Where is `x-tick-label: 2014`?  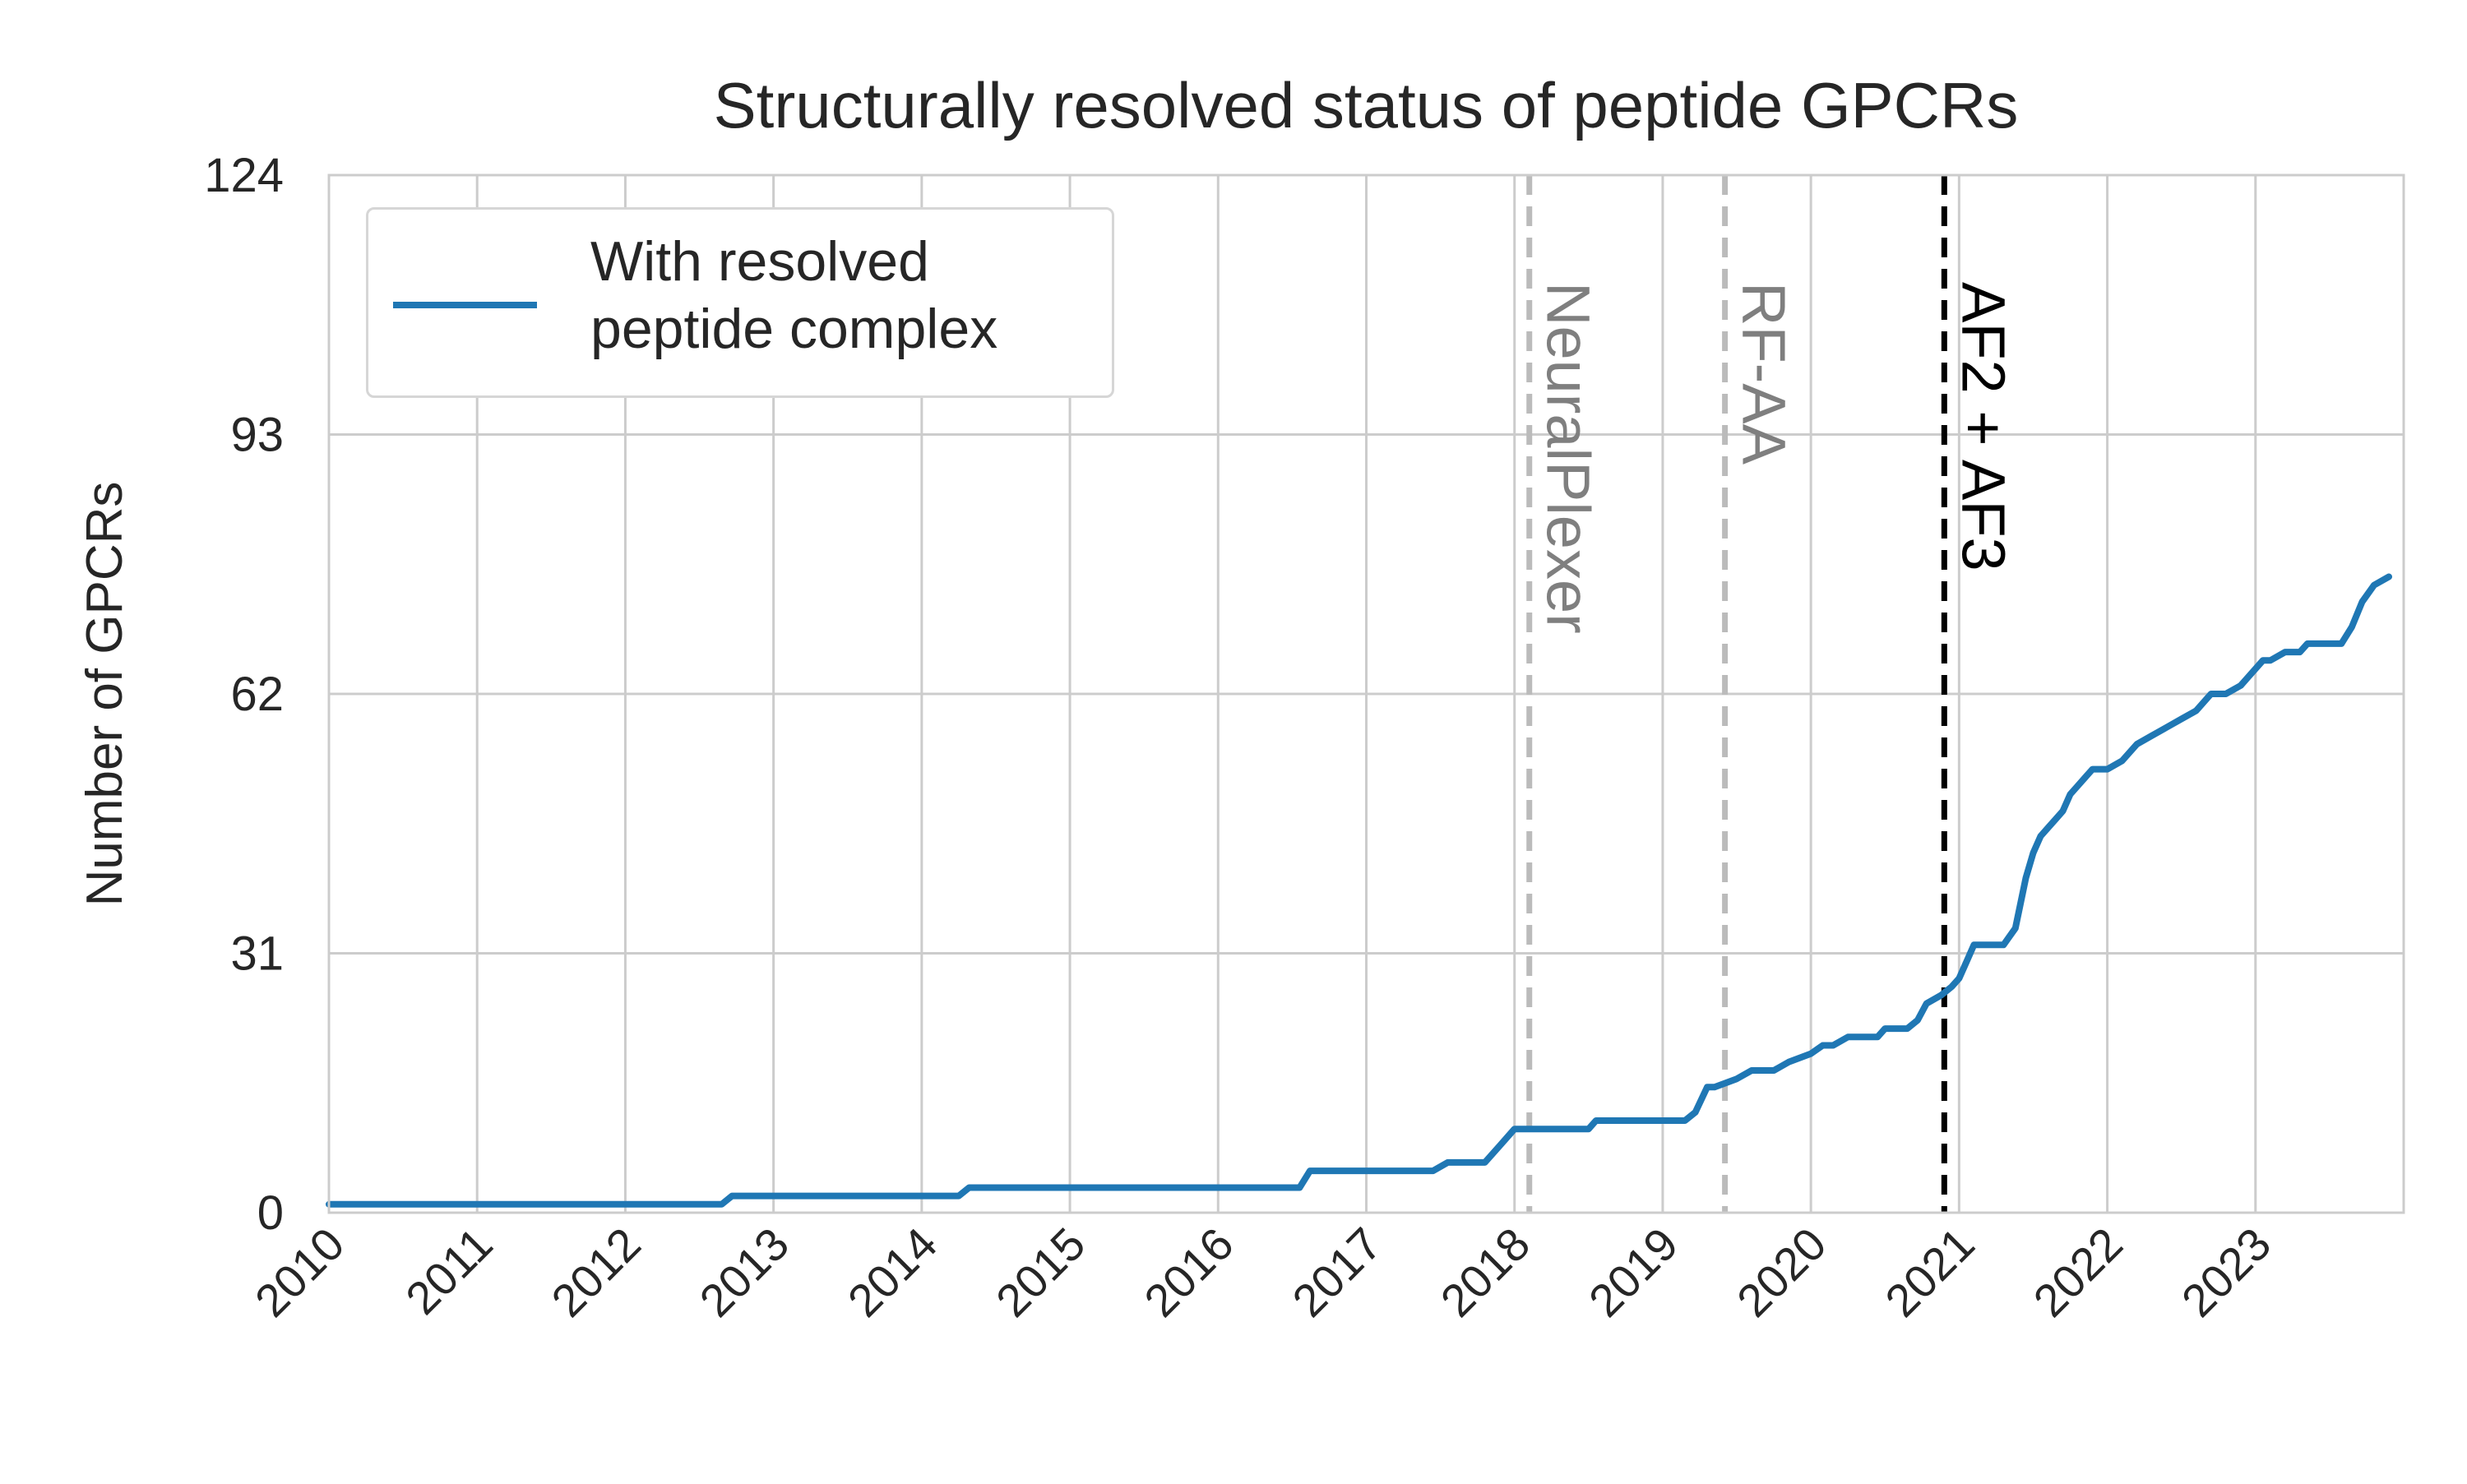
x-tick-label: 2014 is located at coordinates (893, 1272).